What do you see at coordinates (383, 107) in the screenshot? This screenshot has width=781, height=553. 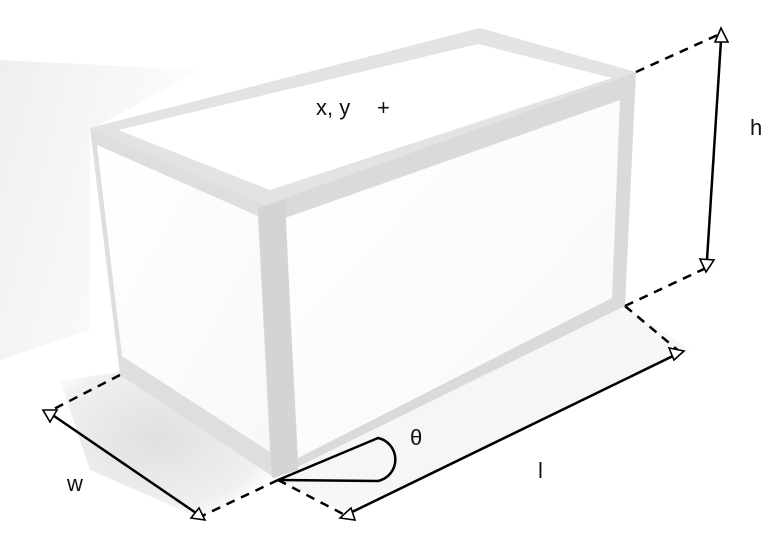 I see `center-marker: +` at bounding box center [383, 107].